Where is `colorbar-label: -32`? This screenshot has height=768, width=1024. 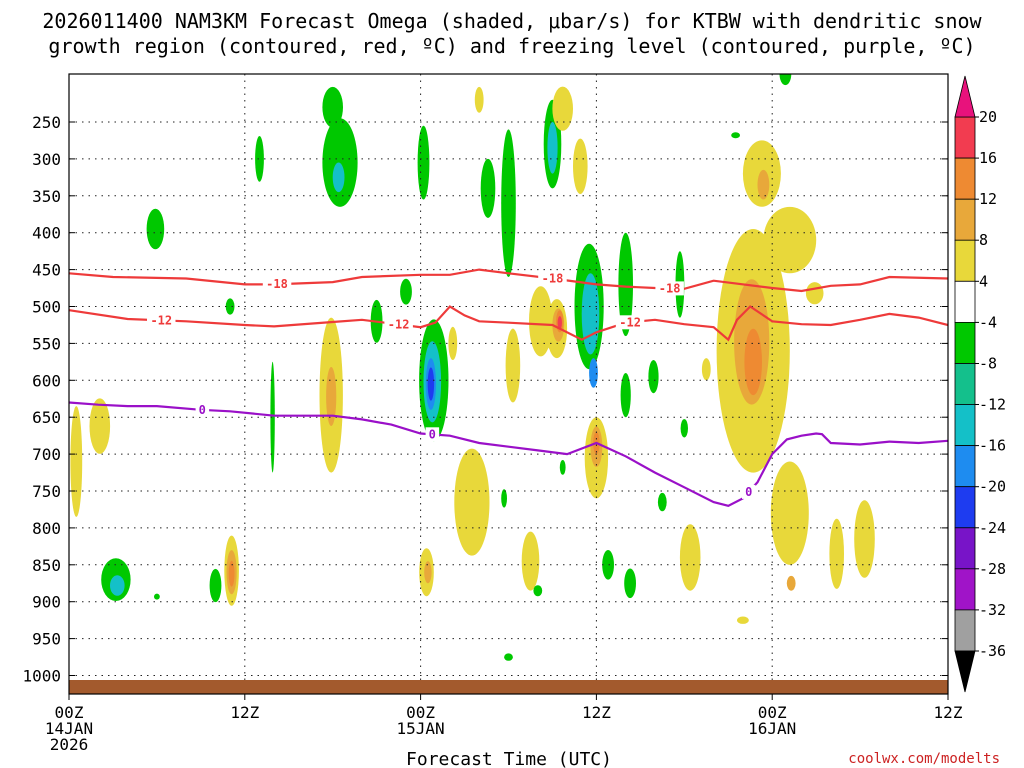
colorbar-label: -32 is located at coordinates (992, 610).